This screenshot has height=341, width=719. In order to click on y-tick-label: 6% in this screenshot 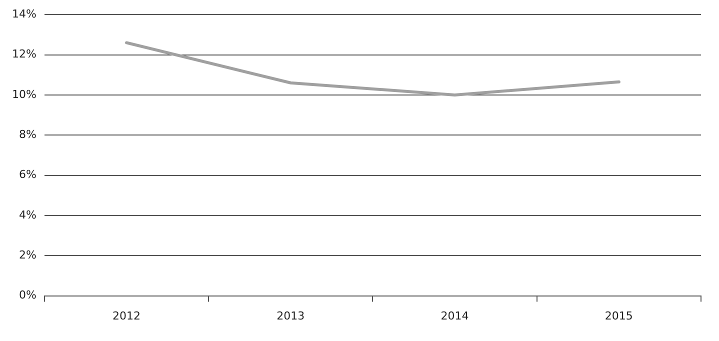, I will do `click(27, 175)`.